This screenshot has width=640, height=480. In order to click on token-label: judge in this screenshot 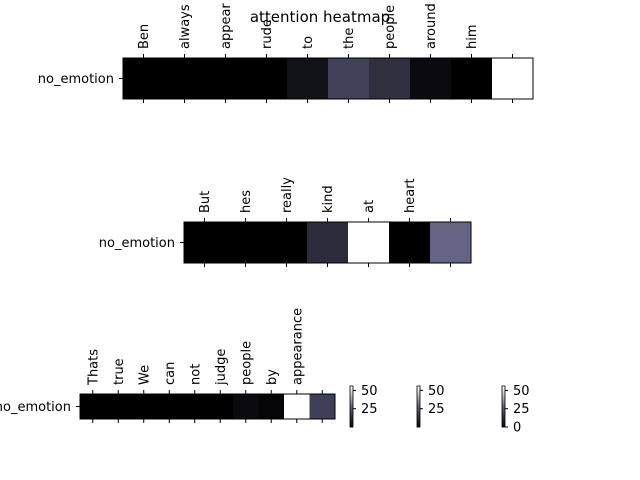, I will do `click(221, 367)`.